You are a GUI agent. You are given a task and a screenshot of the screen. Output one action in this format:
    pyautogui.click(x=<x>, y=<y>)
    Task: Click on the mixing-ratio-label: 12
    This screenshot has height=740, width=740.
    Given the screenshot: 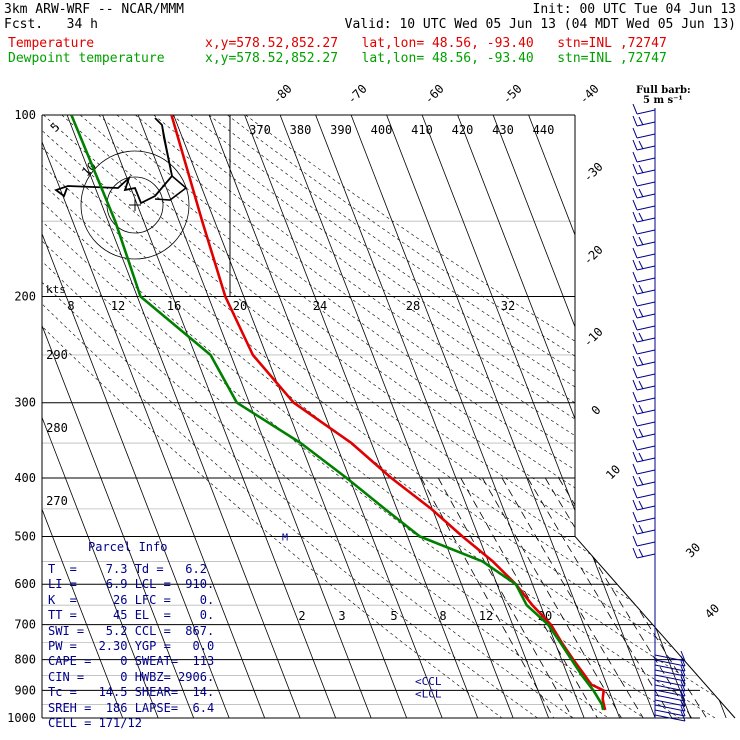 What is the action you would take?
    pyautogui.click(x=486, y=616)
    